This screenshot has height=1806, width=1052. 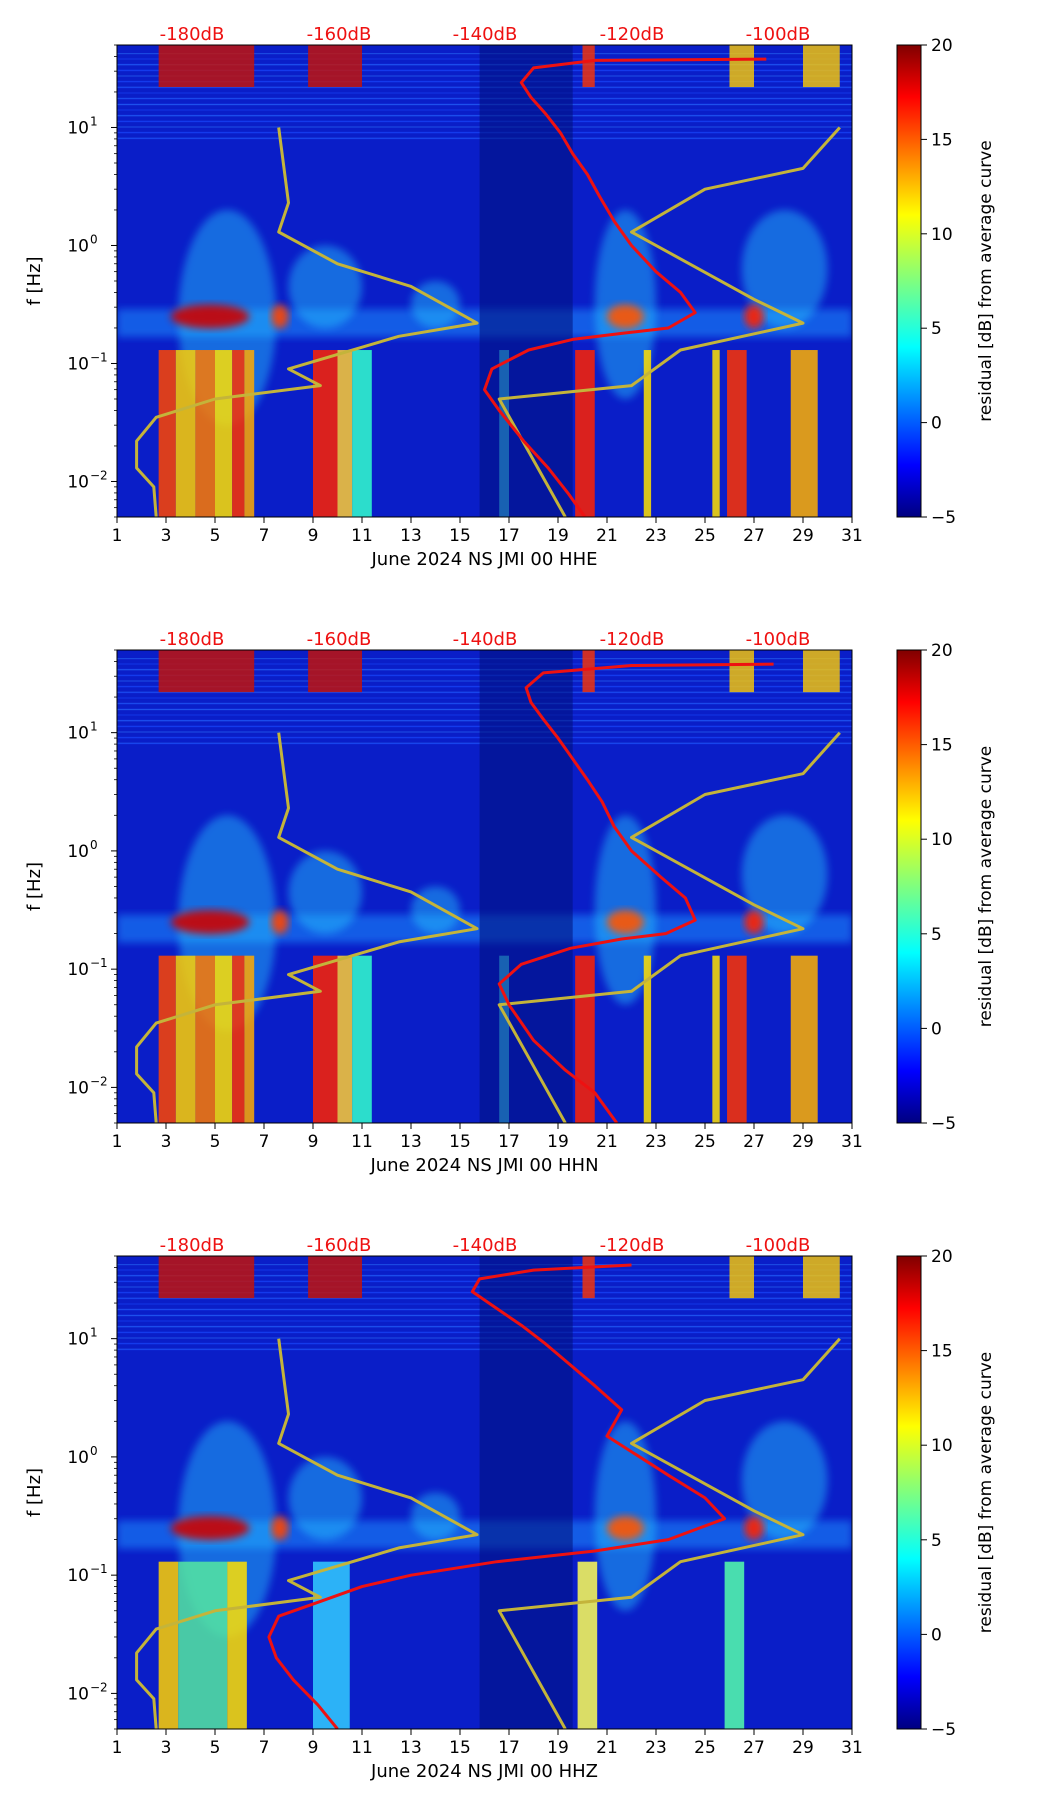 I want to click on olive-curve-left, so click(x=307, y=322).